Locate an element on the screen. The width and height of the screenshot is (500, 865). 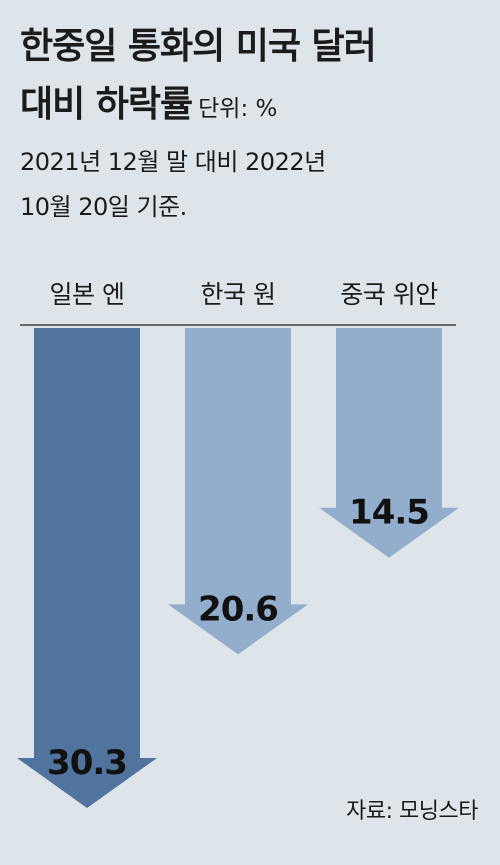
value-label-0: 30.3 is located at coordinates (87, 763).